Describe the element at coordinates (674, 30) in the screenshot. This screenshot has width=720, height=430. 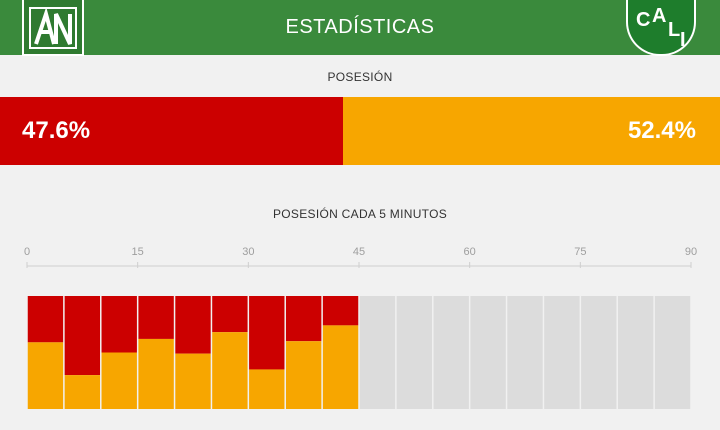
I see `svg-text: L` at that location.